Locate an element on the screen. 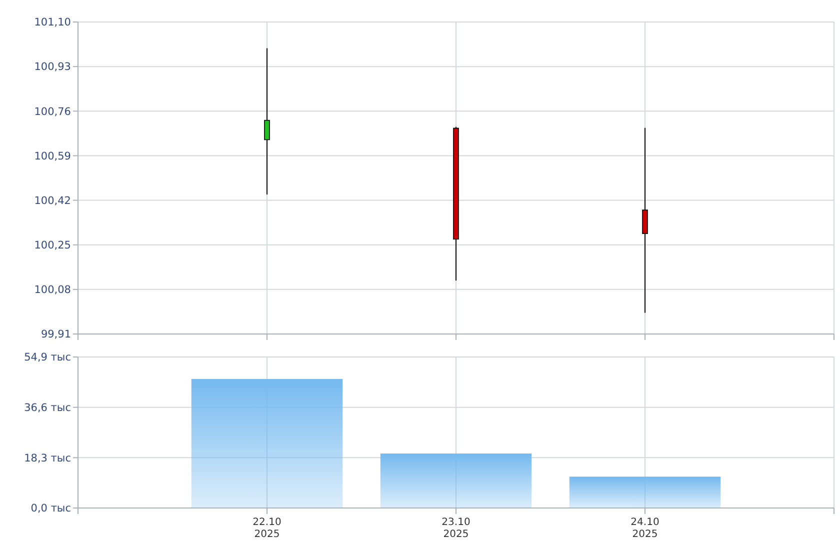 This screenshot has height=550, width=840. y-tick-label: 100,93 is located at coordinates (52, 67).